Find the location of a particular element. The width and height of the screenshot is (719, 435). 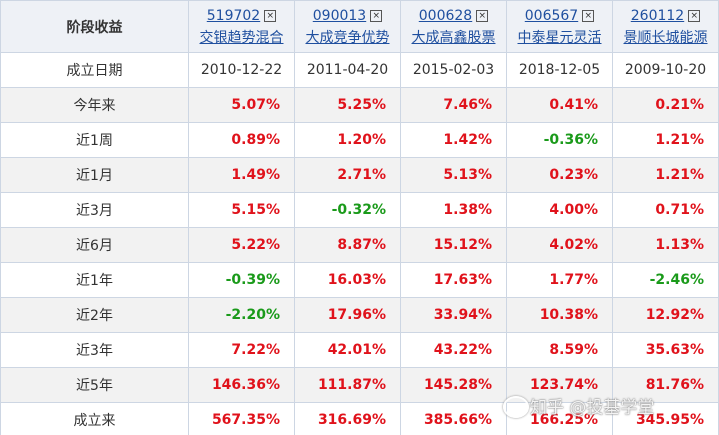

cell-value: 4.00% is located at coordinates (559, 210).